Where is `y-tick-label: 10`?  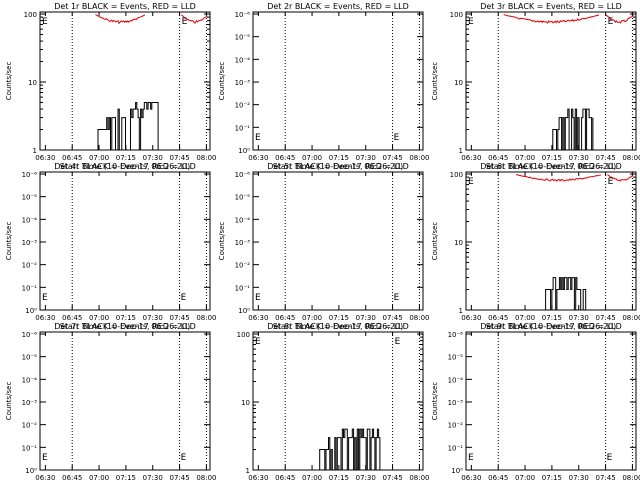 y-tick-label: 10 is located at coordinates (245, 403).